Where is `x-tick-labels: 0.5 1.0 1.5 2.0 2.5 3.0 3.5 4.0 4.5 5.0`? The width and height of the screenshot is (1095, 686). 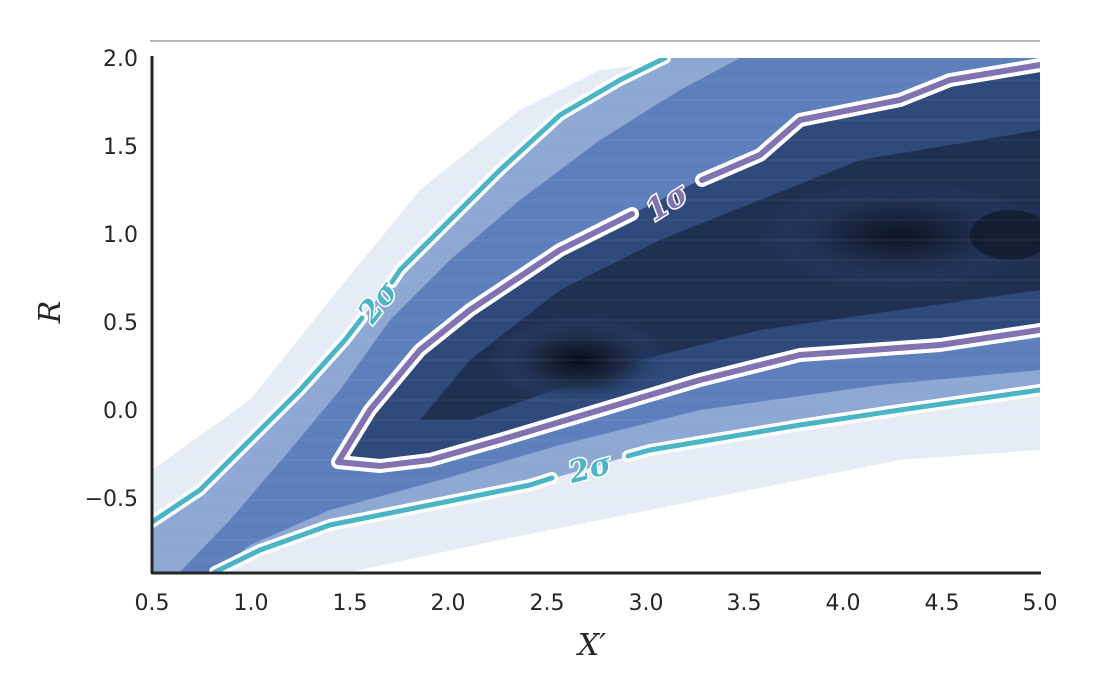 x-tick-labels: 0.5 1.0 1.5 2.0 2.5 3.0 3.5 4.0 4.5 5.0 is located at coordinates (596, 603).